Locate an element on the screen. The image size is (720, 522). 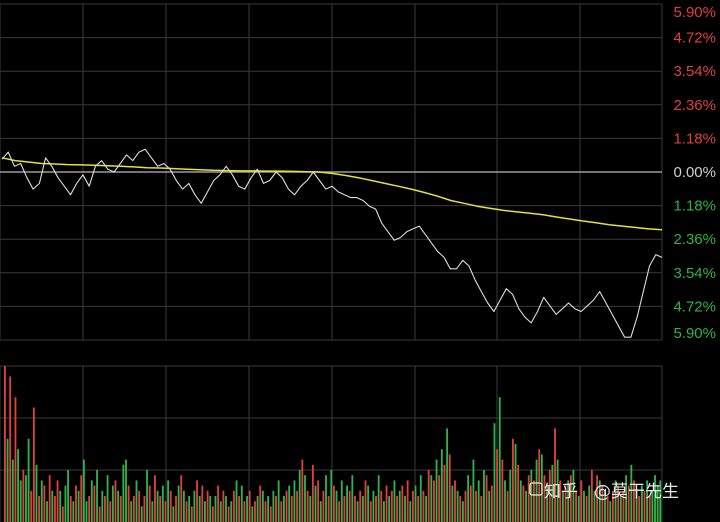
watermark: 知乎 @莫干先生 is located at coordinates (604, 492).